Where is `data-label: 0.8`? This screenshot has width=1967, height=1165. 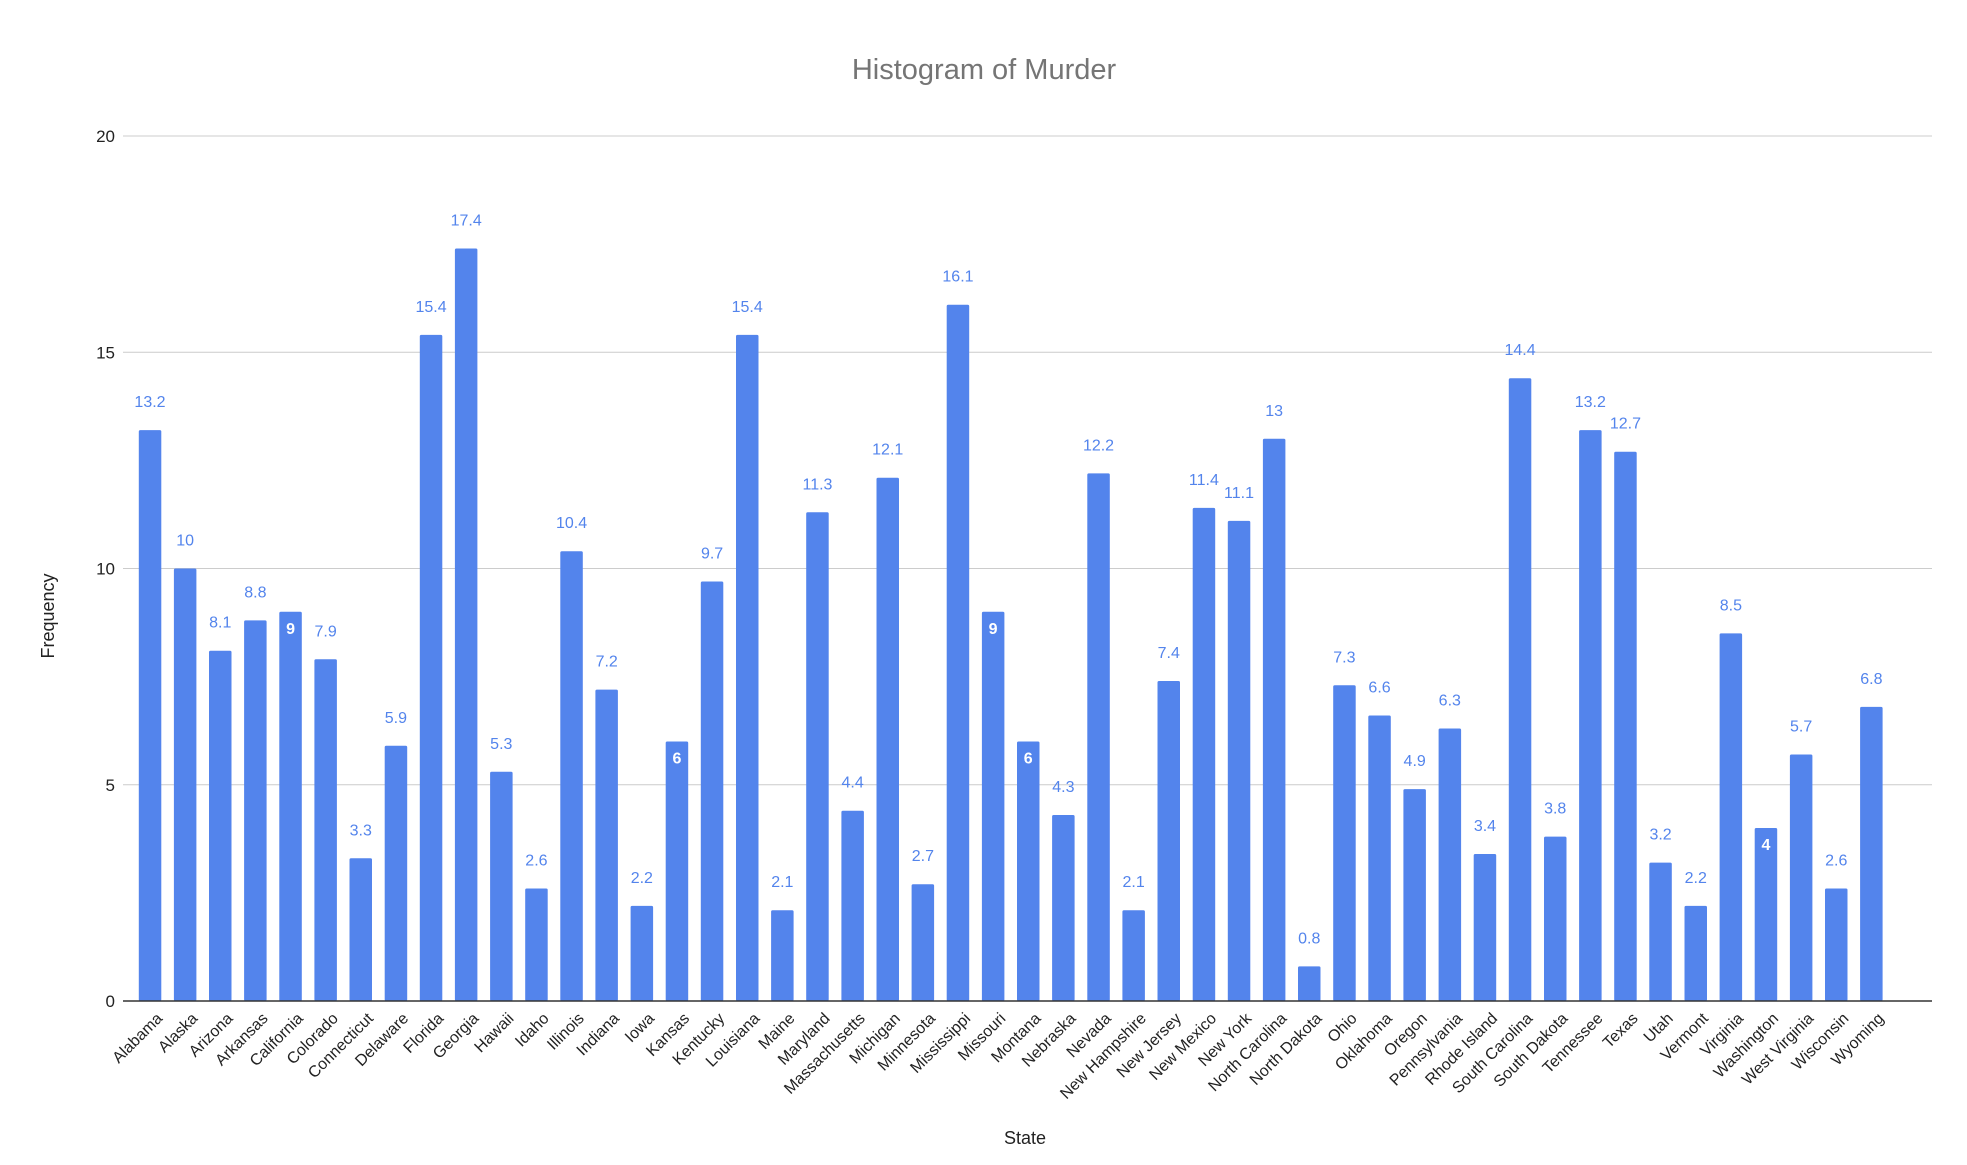 data-label: 0.8 is located at coordinates (1309, 938).